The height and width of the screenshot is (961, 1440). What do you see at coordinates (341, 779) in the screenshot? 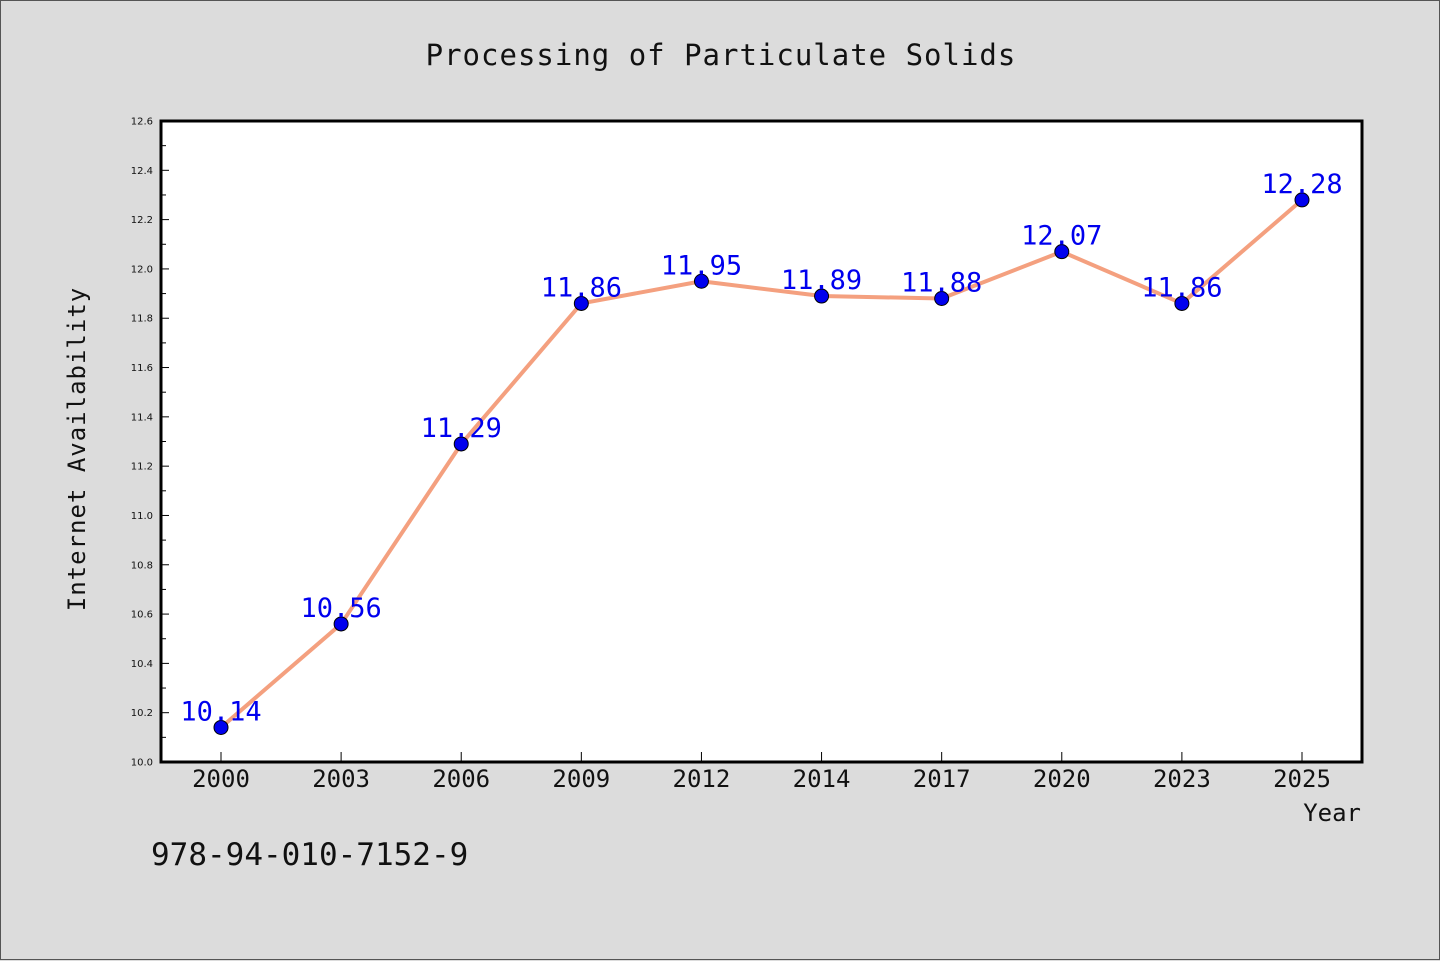
I see `x-tick-label: 2003` at bounding box center [341, 779].